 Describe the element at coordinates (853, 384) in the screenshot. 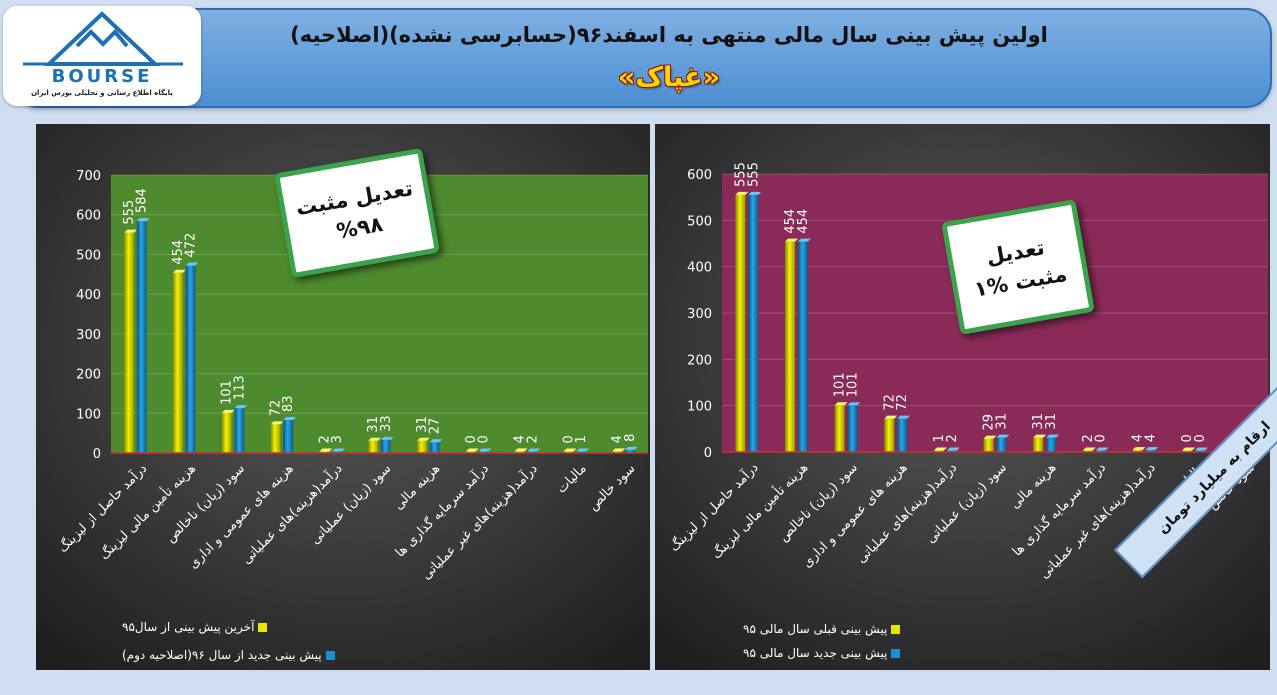

I see `data-label: 101` at that location.